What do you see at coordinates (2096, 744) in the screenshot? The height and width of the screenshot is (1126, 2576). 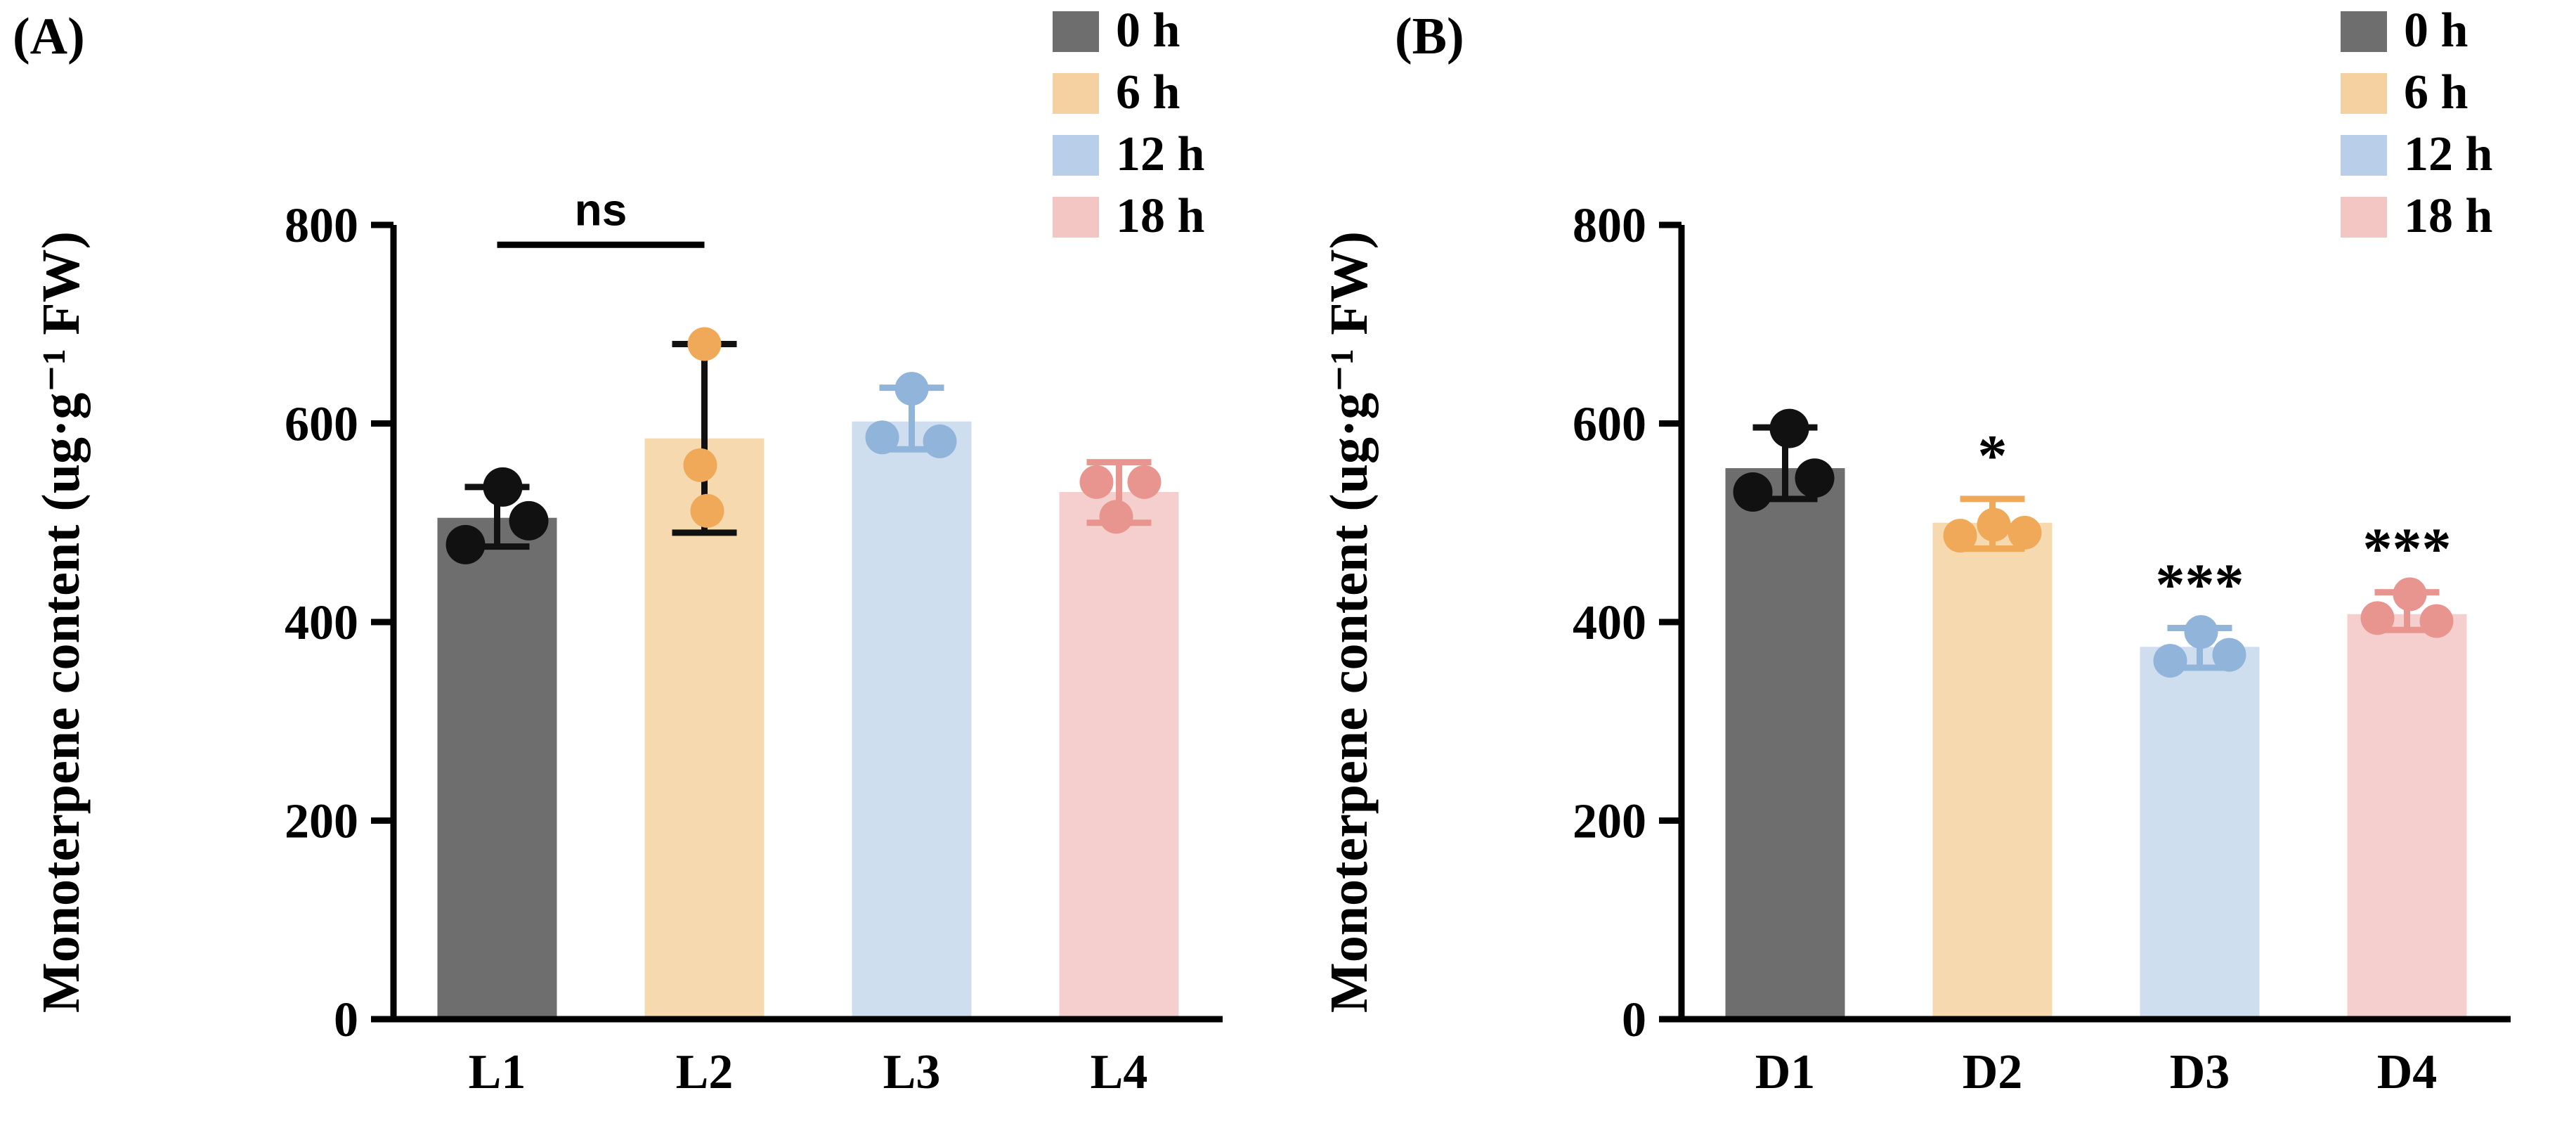 I see `bars-group` at bounding box center [2096, 744].